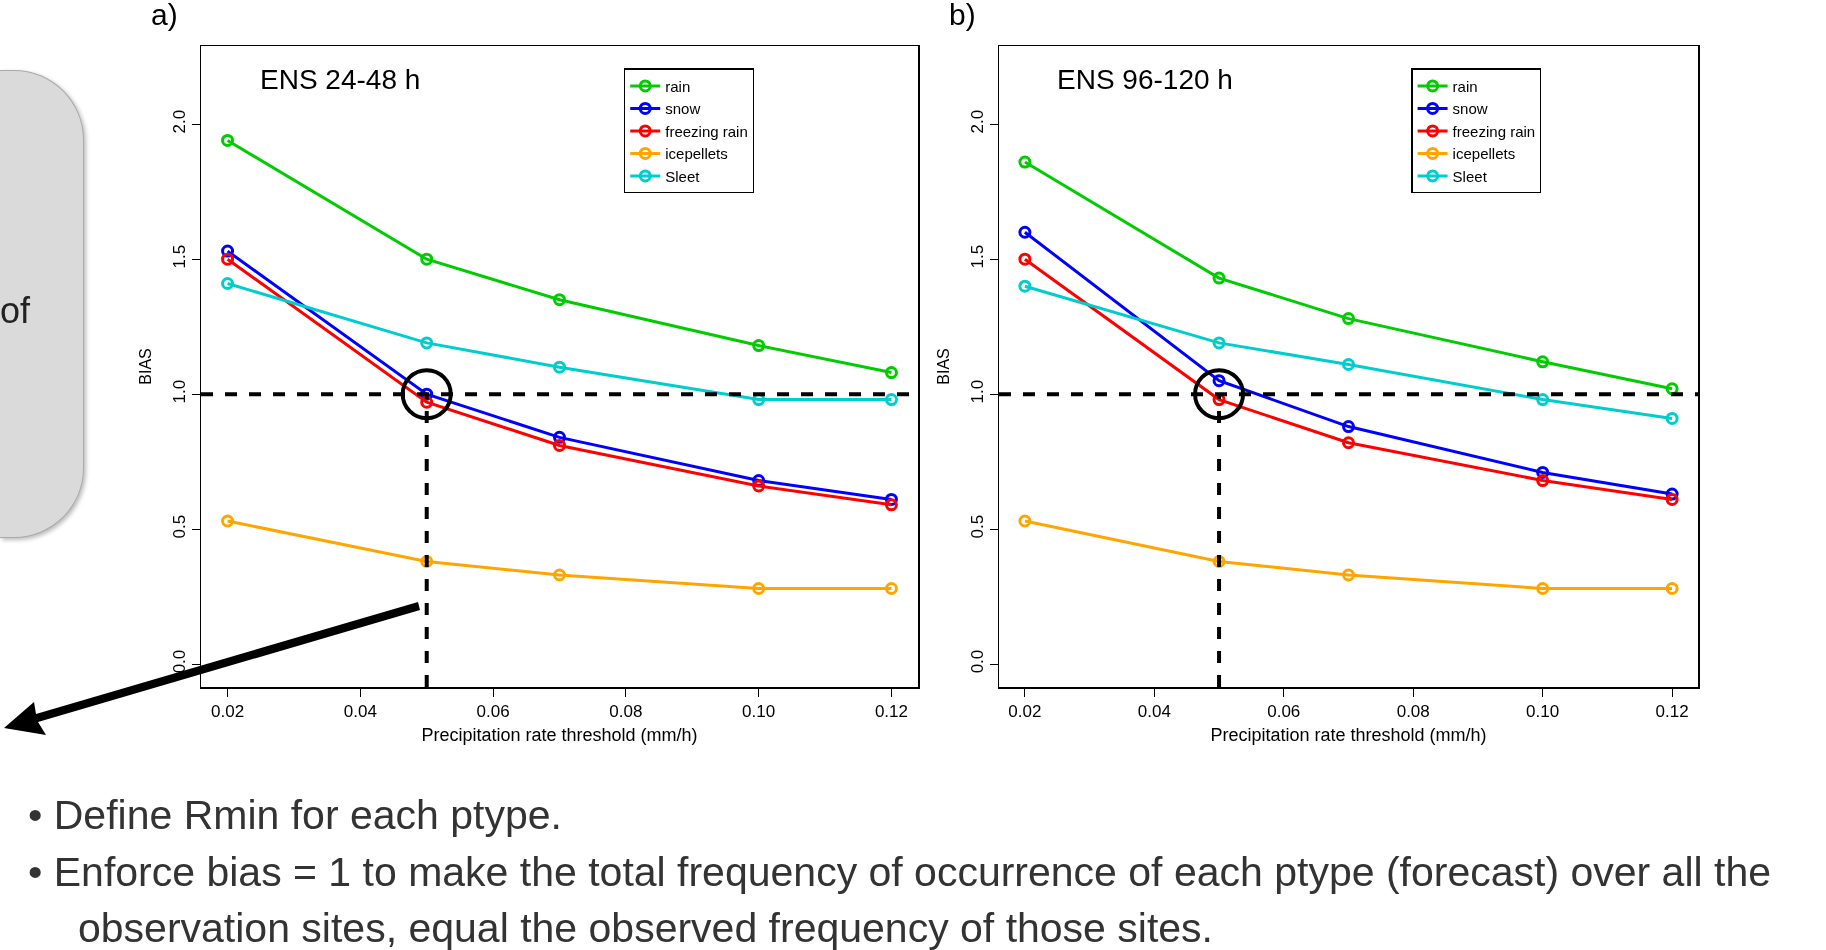 The width and height of the screenshot is (1826, 950). I want to click on text: of, so click(15, 310).